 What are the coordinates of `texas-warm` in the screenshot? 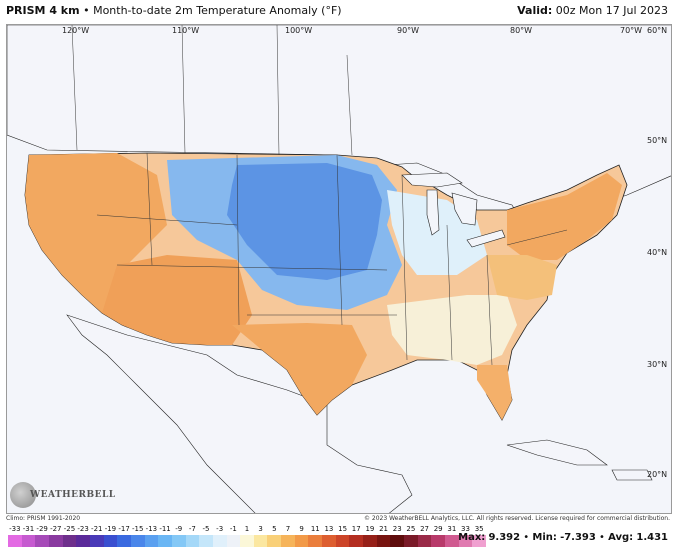 It's located at (299, 369).